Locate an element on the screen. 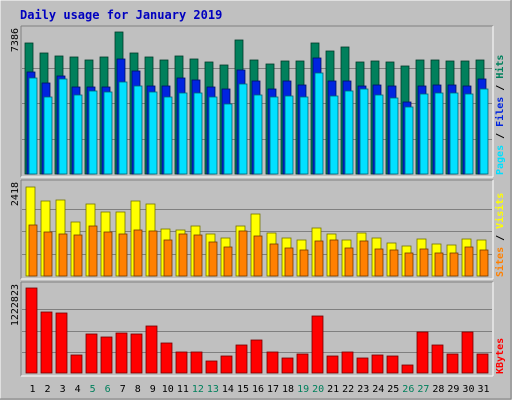  x-label-day-12: 12 is located at coordinates (198, 389).